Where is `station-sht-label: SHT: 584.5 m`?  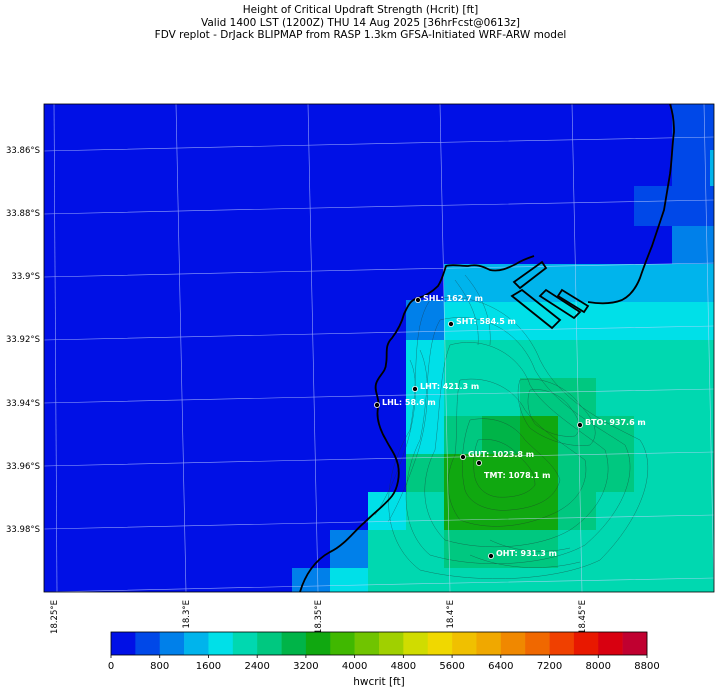
station-sht-label: SHT: 584.5 m is located at coordinates (486, 321).